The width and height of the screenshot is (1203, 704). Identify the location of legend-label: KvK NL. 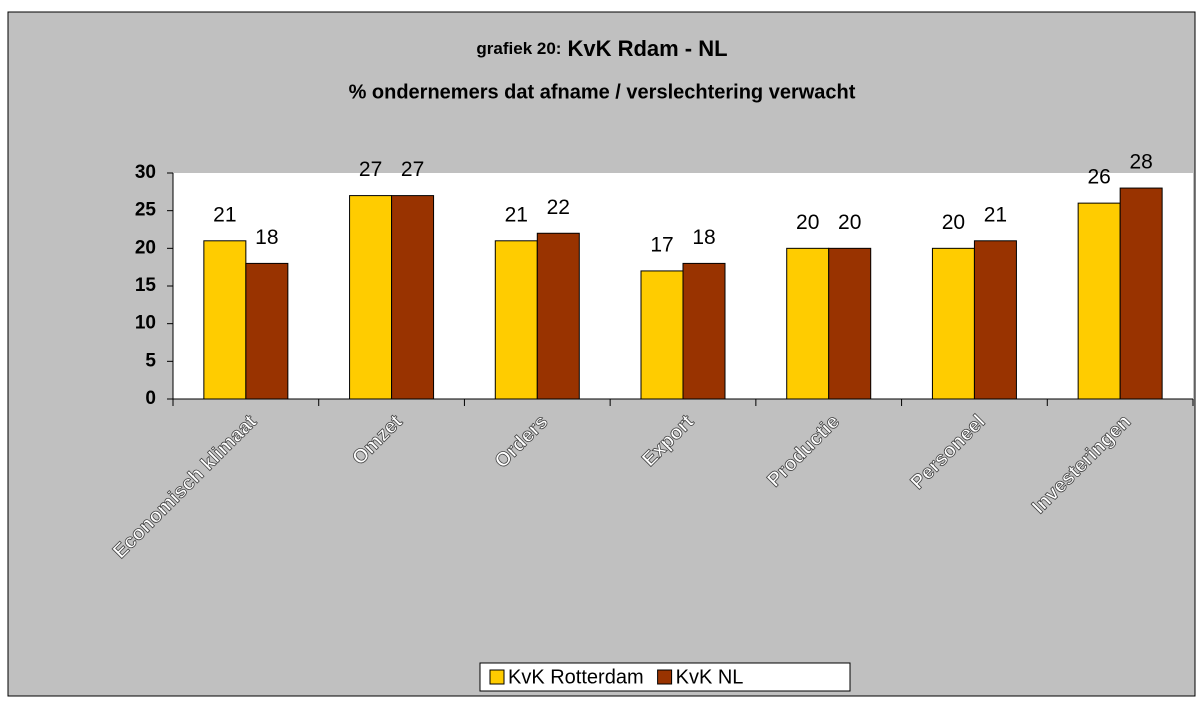
(710, 677).